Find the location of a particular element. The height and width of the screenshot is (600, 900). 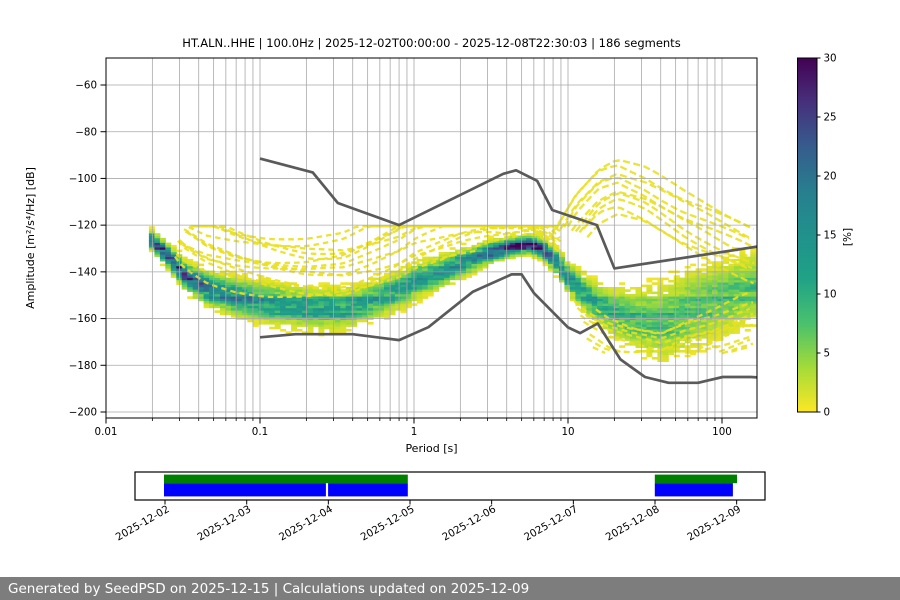

availability-segment-waveform-availability is located at coordinates (693, 490).